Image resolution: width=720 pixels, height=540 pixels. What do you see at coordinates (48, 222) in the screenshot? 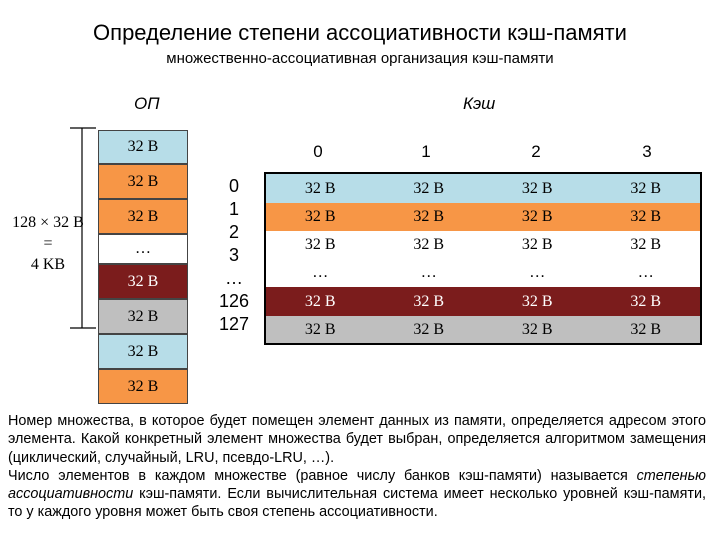
I see `memory-size-line: 128 × 32 B` at bounding box center [48, 222].